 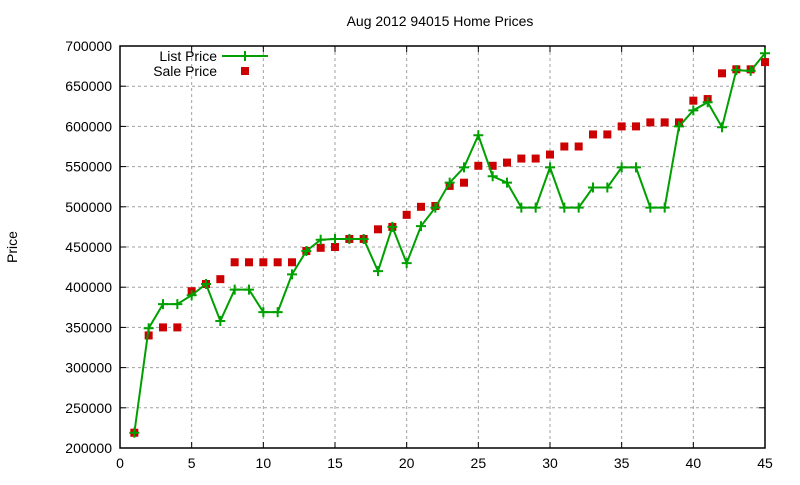 What do you see at coordinates (88, 46) in the screenshot?
I see `y-tick-label: 700000` at bounding box center [88, 46].